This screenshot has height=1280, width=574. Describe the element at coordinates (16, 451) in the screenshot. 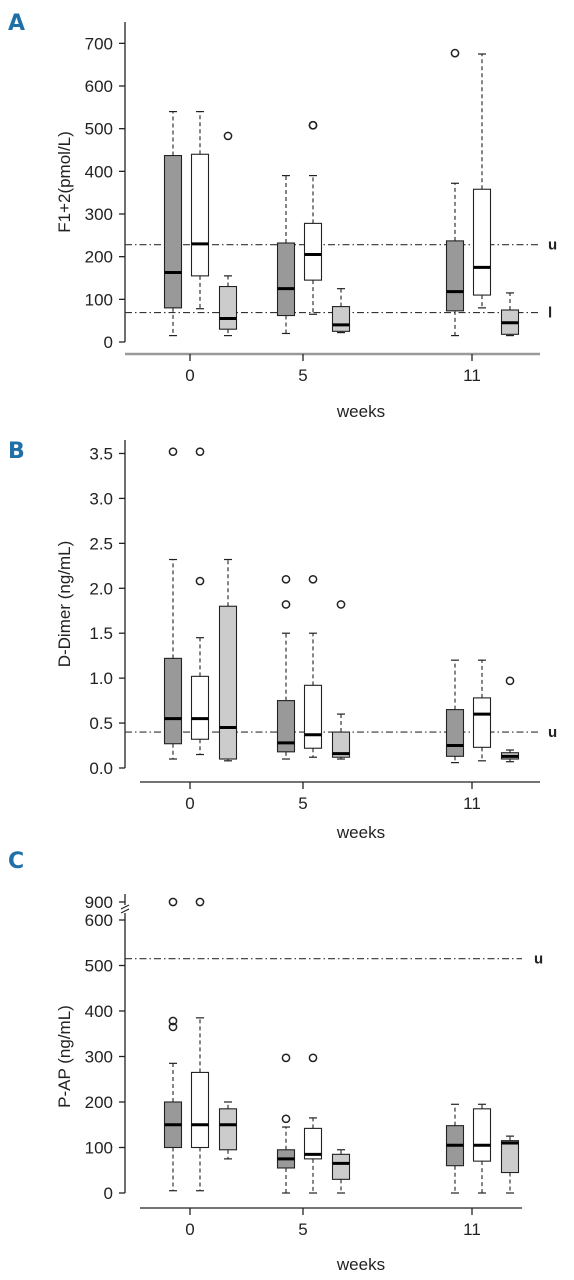

I see `panel-letter: B` at that location.